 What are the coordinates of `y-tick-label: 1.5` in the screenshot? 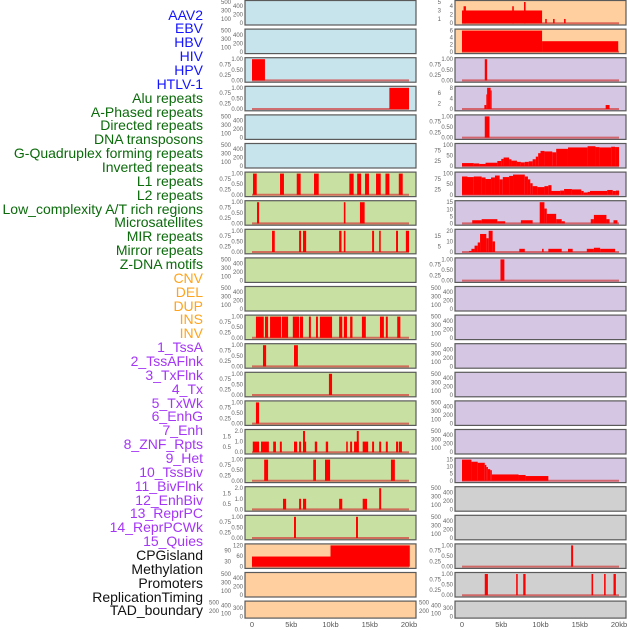 It's located at (227, 495).